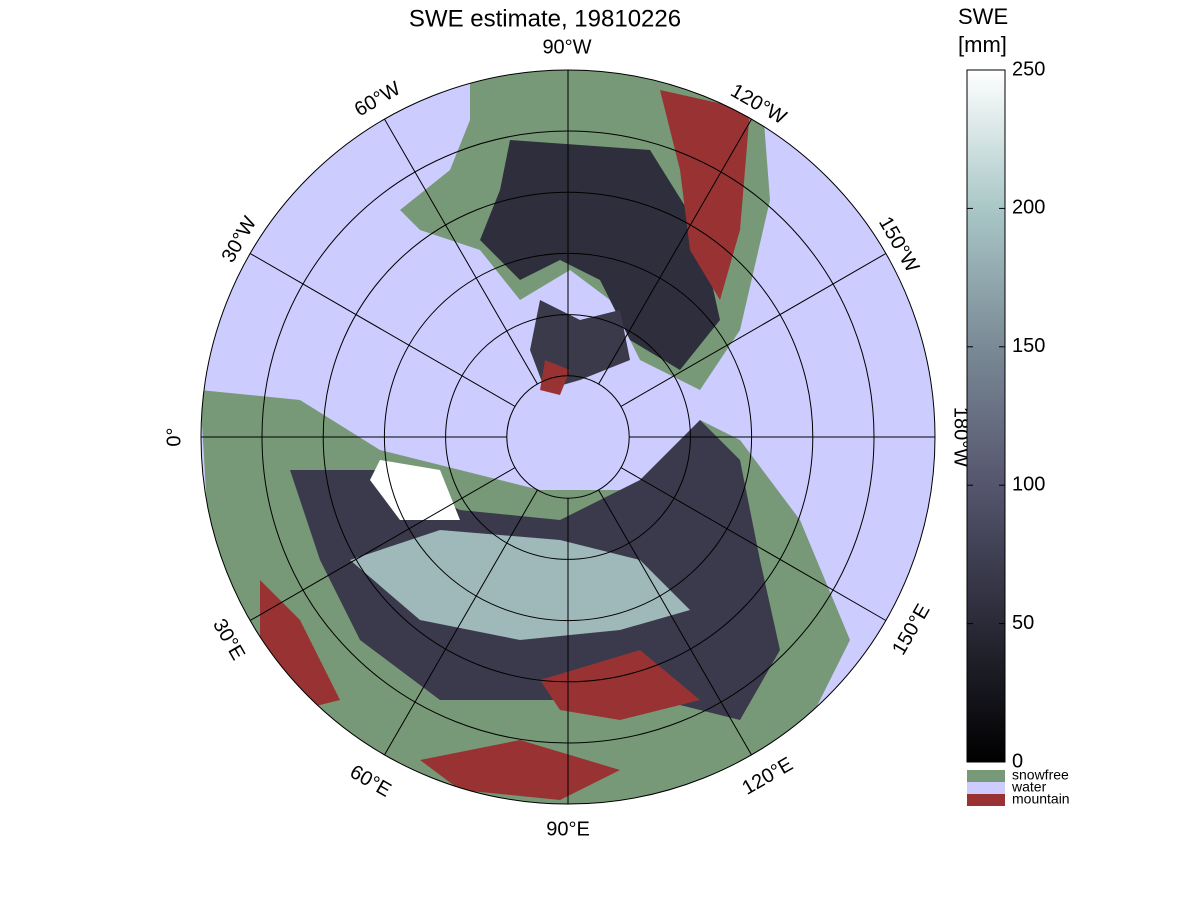 The width and height of the screenshot is (1201, 906). What do you see at coordinates (370, 781) in the screenshot?
I see `longitude-label: 60°E` at bounding box center [370, 781].